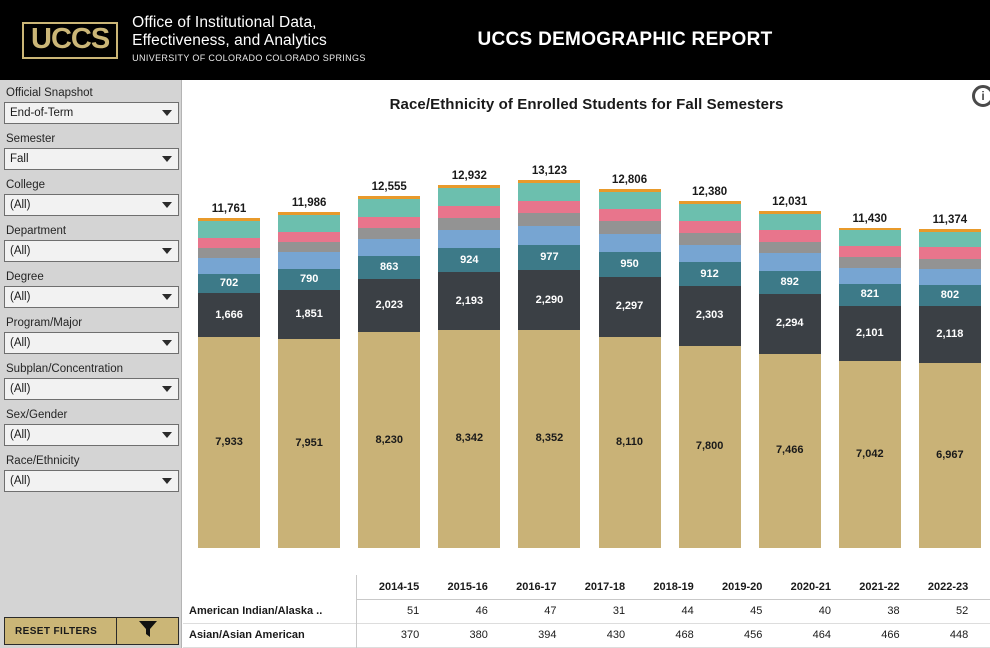  I want to click on bar-segment: 2,294, so click(789, 323).